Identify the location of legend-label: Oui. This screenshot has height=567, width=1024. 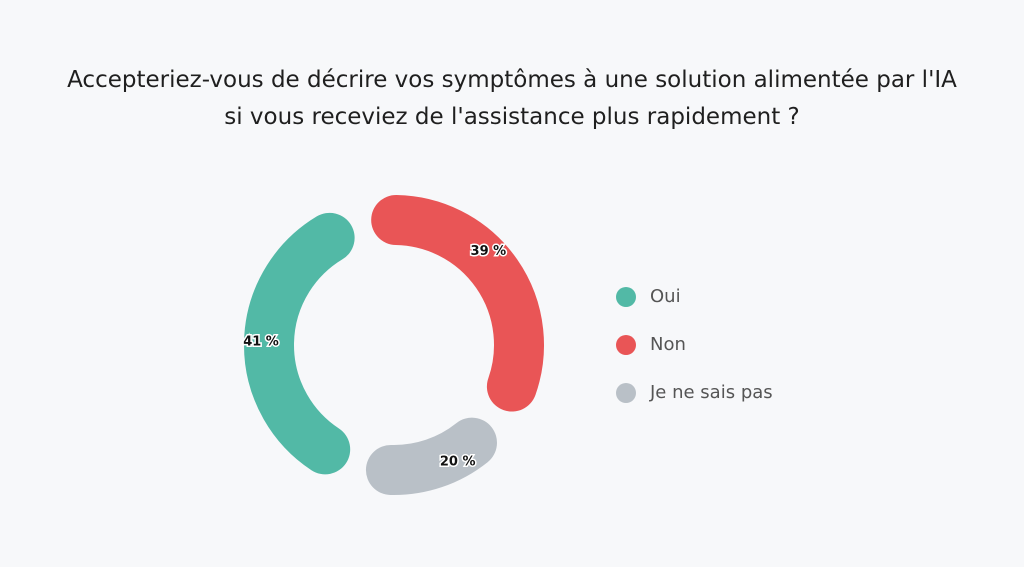
(665, 296).